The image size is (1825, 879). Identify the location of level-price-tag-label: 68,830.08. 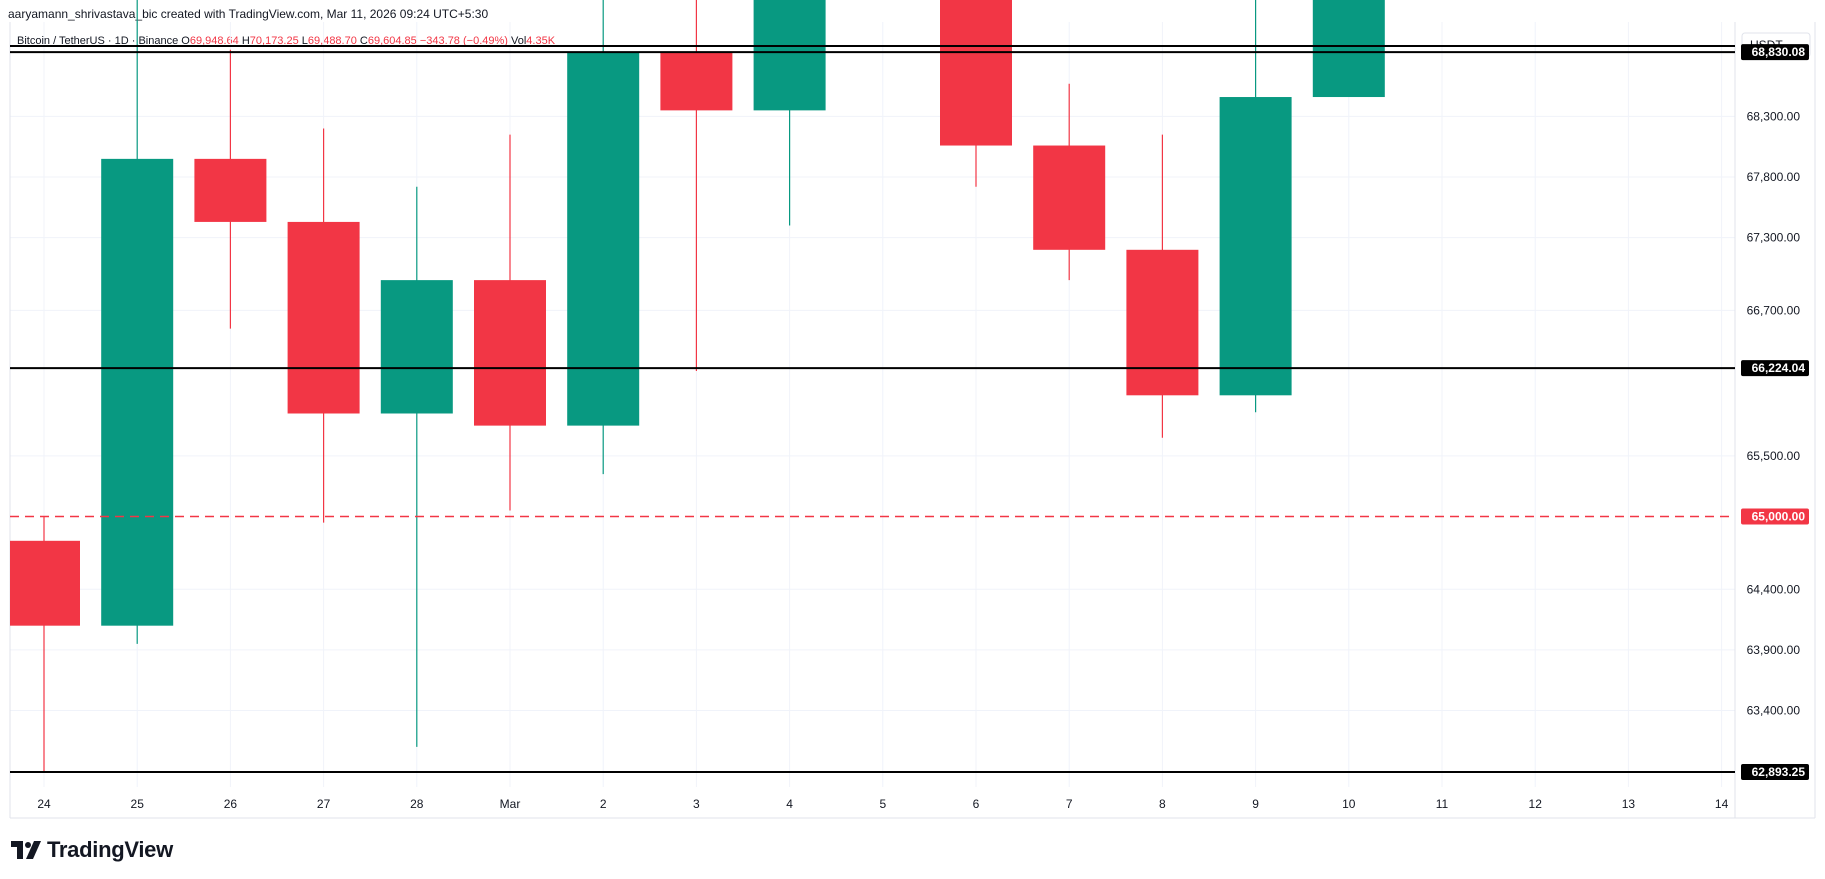
(1779, 52).